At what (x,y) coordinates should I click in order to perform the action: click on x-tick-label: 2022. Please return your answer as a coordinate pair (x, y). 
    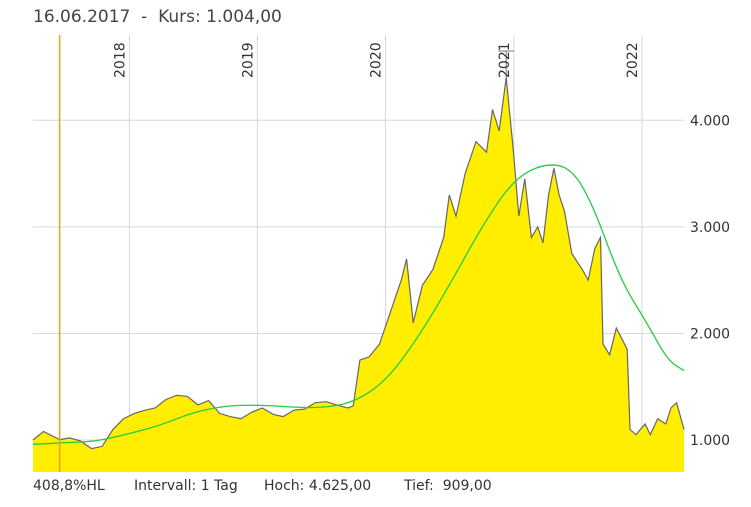
    Looking at the image, I should click on (633, 60).